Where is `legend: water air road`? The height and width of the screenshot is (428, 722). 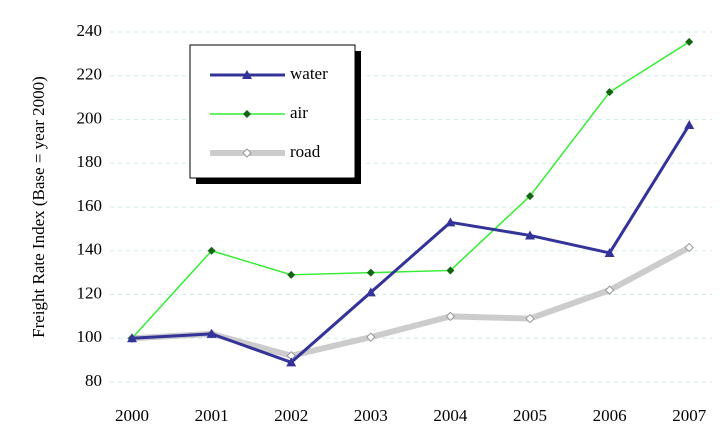
legend: water air road is located at coordinates (275, 114).